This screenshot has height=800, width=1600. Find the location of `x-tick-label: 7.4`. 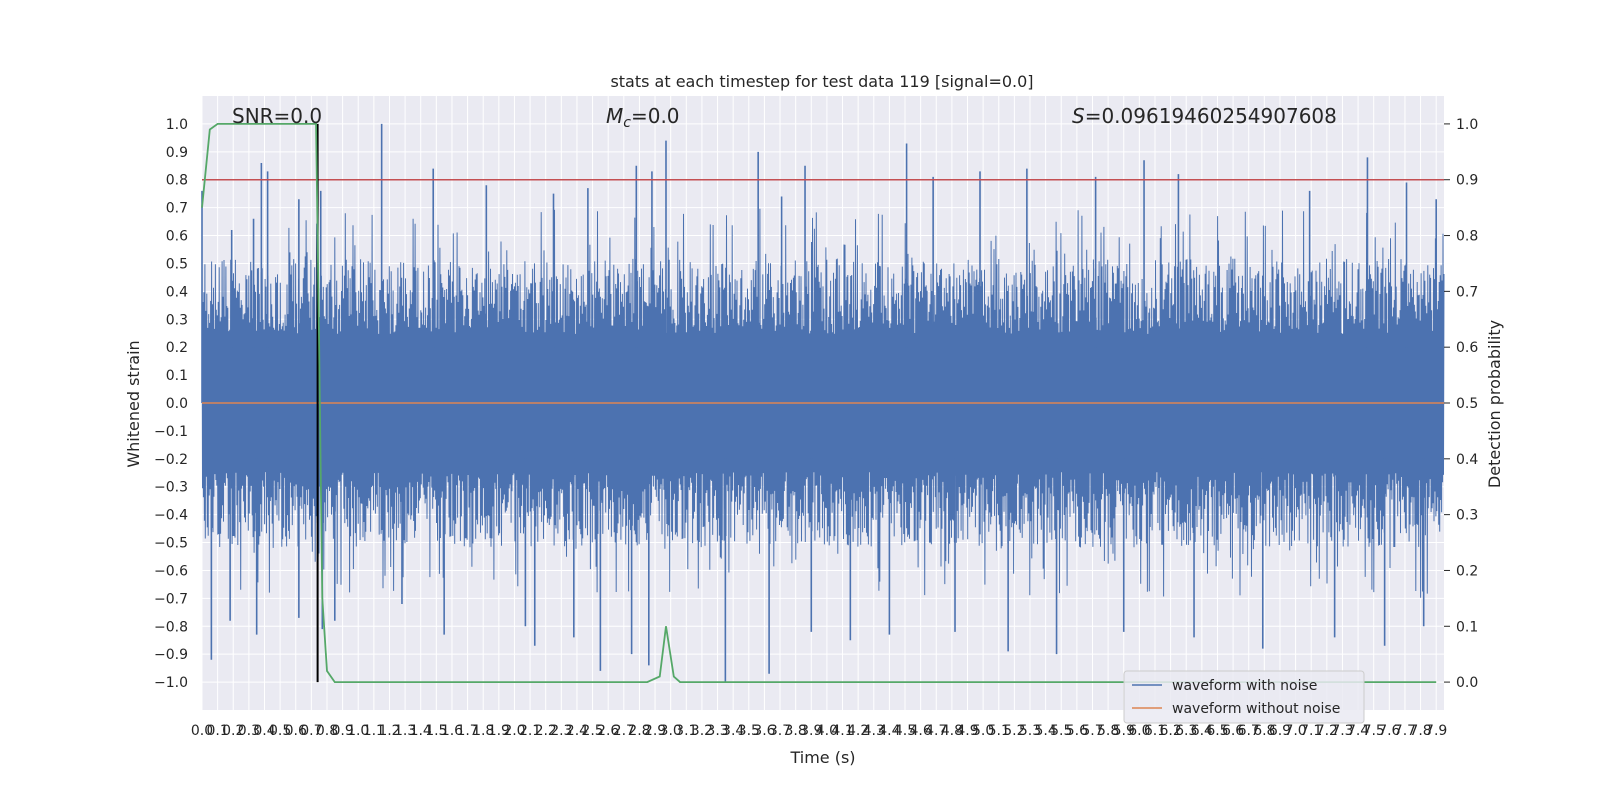

x-tick-label: 7.4 is located at coordinates (1358, 731).